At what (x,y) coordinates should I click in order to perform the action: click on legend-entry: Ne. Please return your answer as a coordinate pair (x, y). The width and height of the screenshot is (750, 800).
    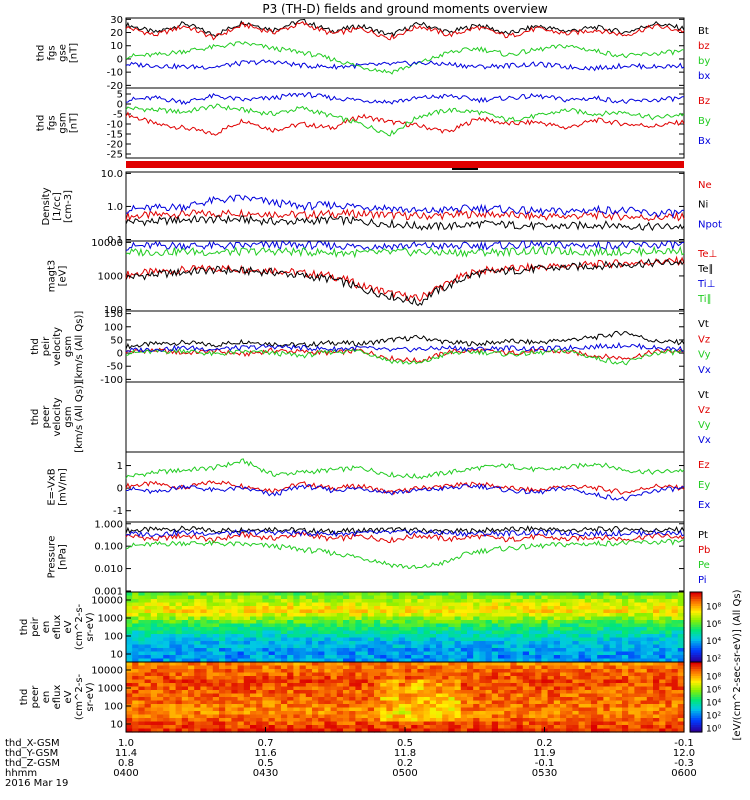
    Looking at the image, I should click on (705, 185).